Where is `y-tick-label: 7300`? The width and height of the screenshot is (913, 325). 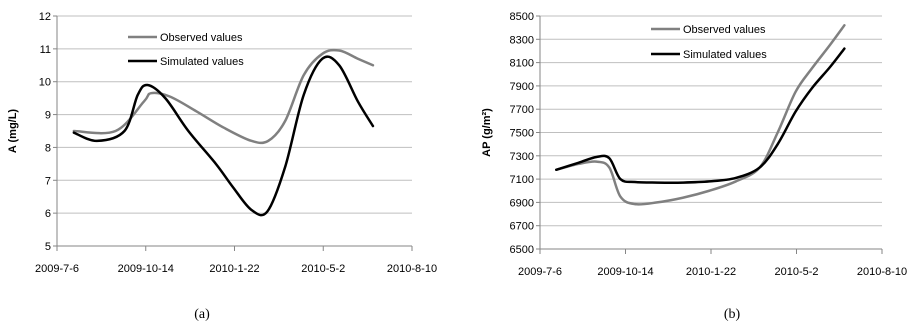 y-tick-label: 7300 is located at coordinates (522, 157).